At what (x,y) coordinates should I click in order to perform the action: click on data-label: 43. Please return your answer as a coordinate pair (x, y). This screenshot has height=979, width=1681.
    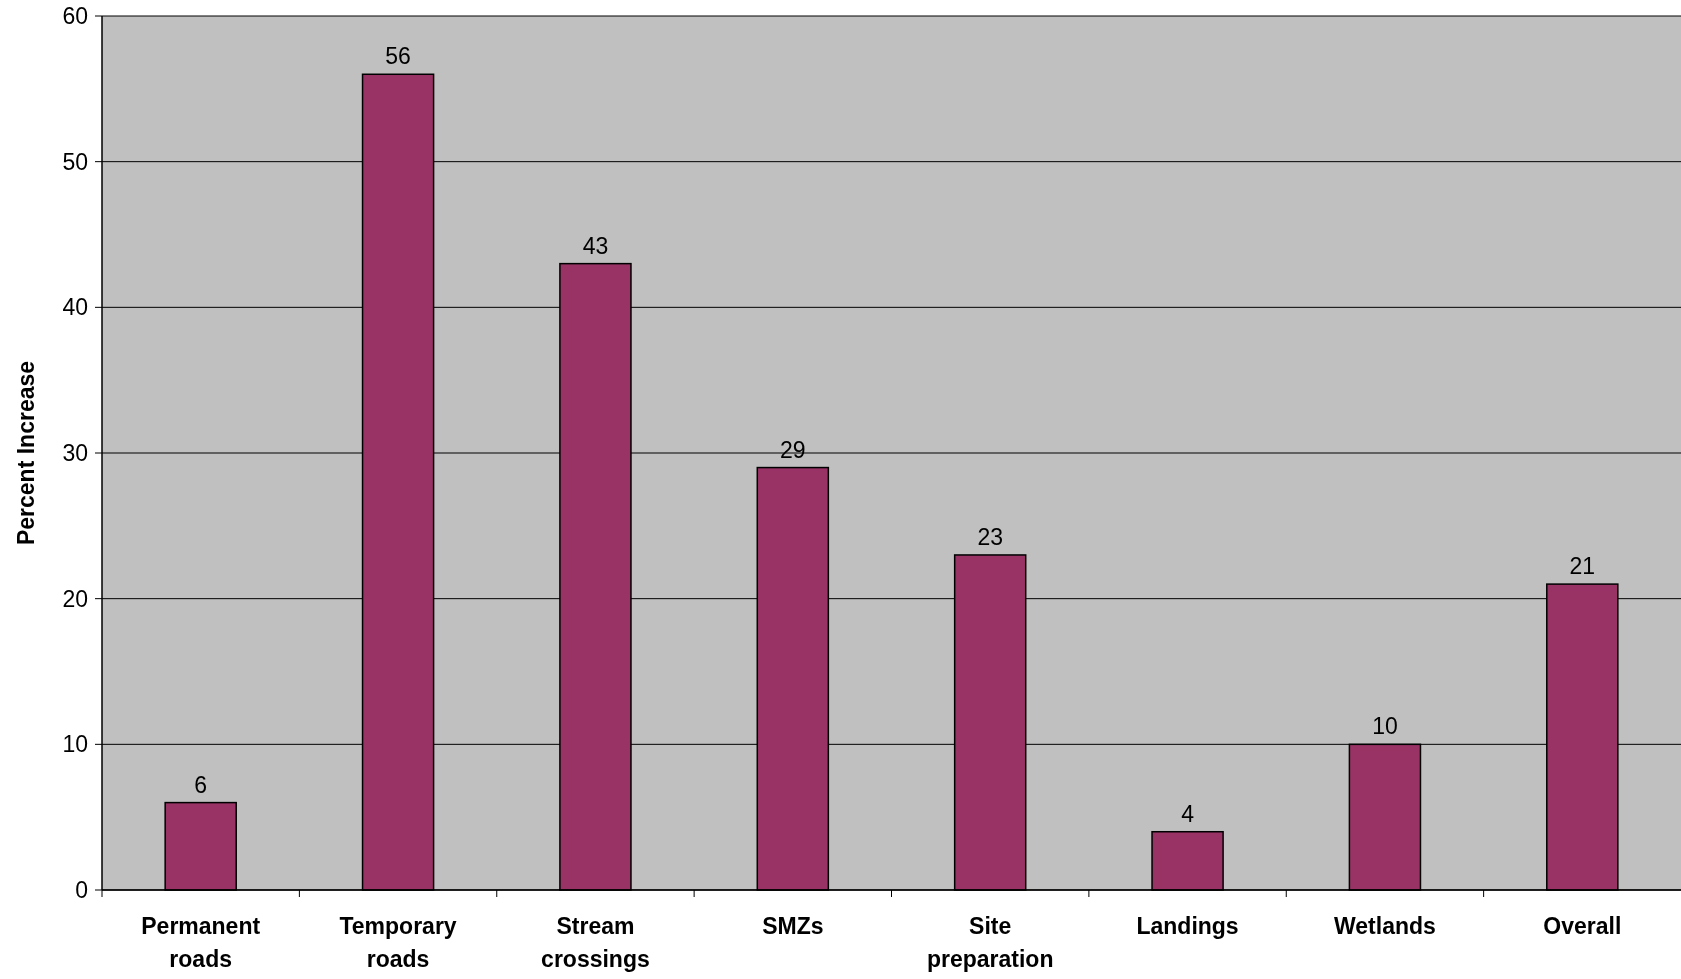
    Looking at the image, I should click on (595, 245).